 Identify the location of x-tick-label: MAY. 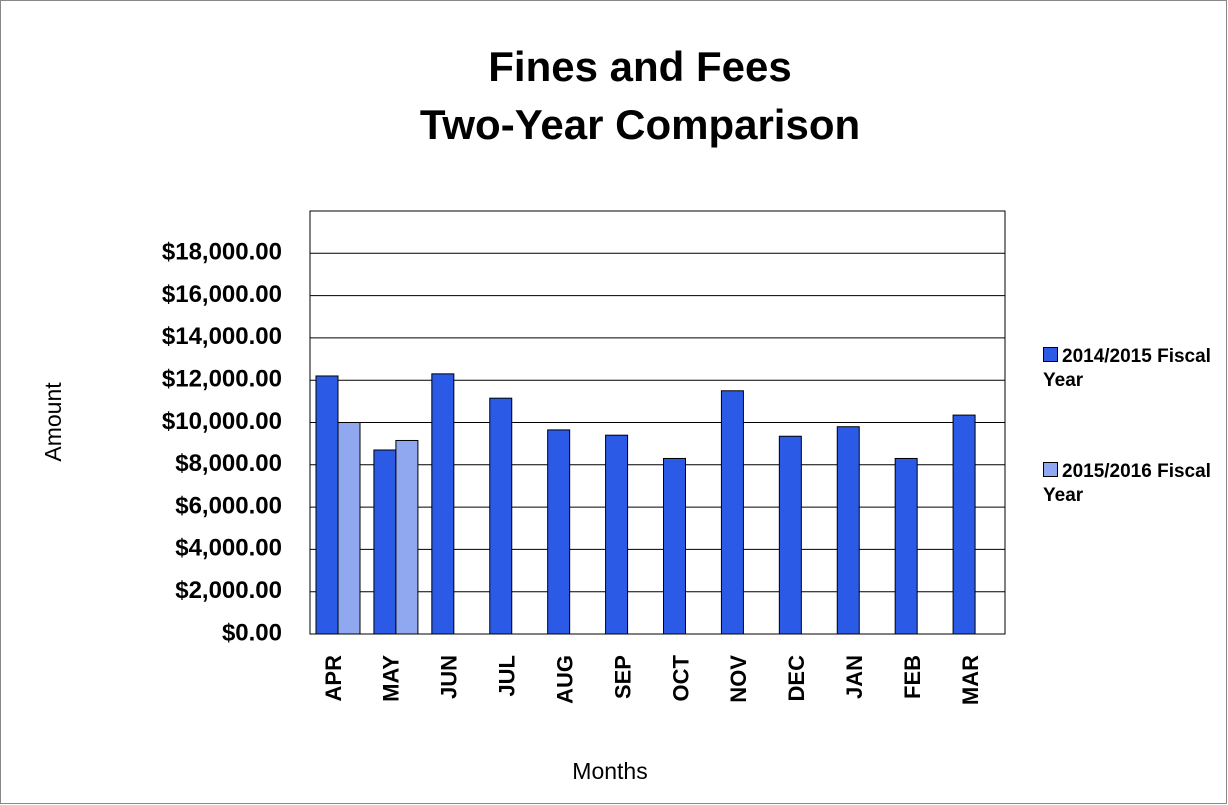
(391, 678).